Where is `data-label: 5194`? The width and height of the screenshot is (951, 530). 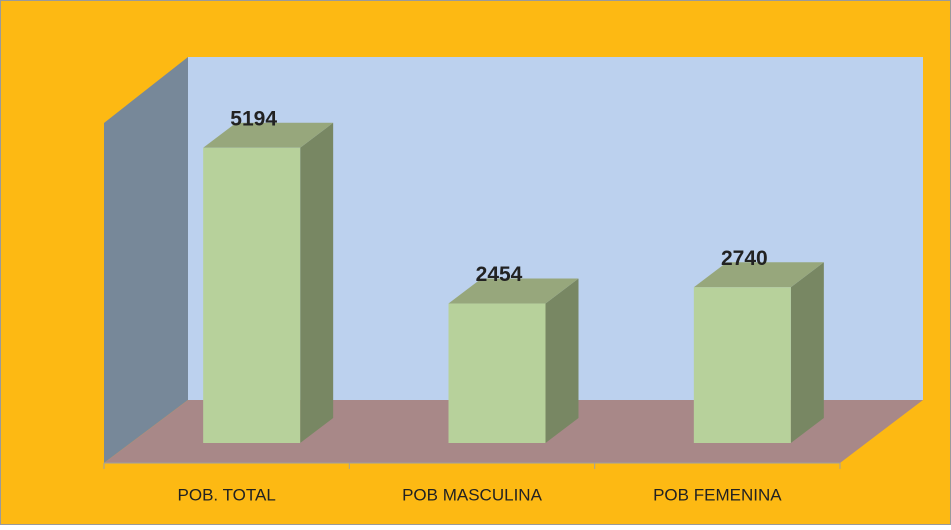
data-label: 5194 is located at coordinates (253, 118).